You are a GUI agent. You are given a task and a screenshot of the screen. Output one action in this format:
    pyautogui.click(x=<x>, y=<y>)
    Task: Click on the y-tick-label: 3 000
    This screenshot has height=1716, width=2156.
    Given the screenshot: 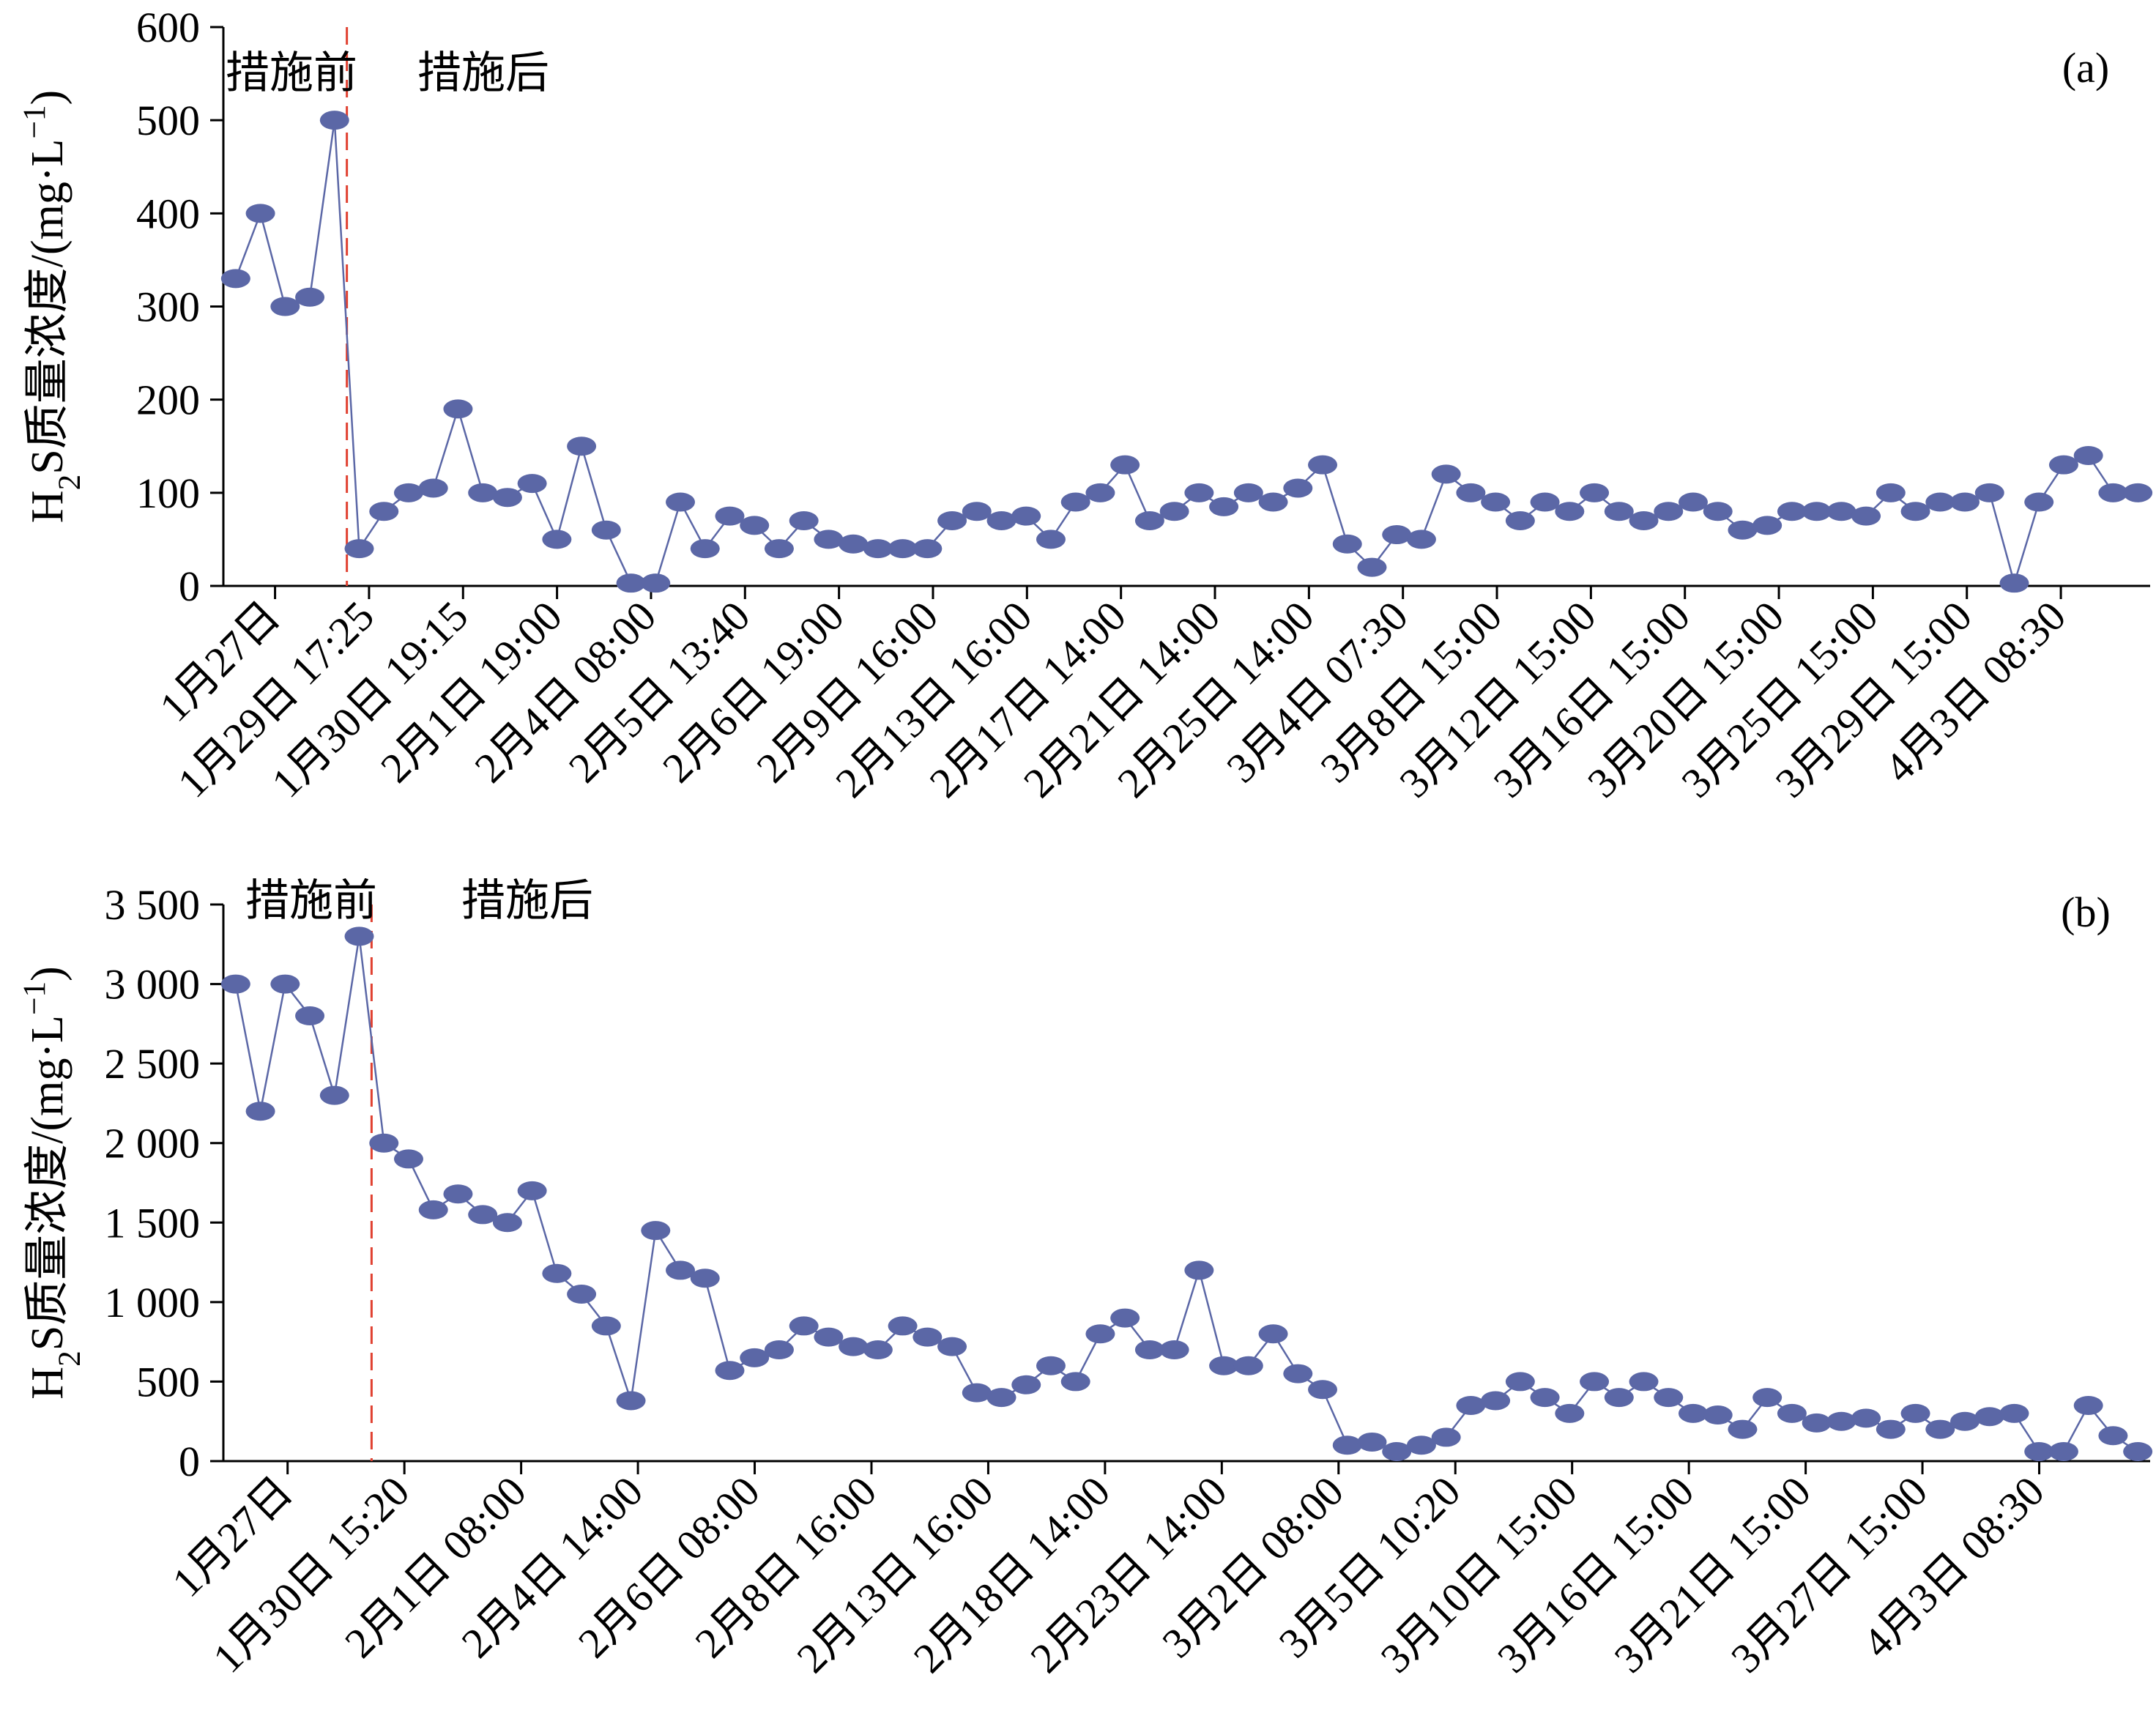 What is the action you would take?
    pyautogui.click(x=153, y=985)
    